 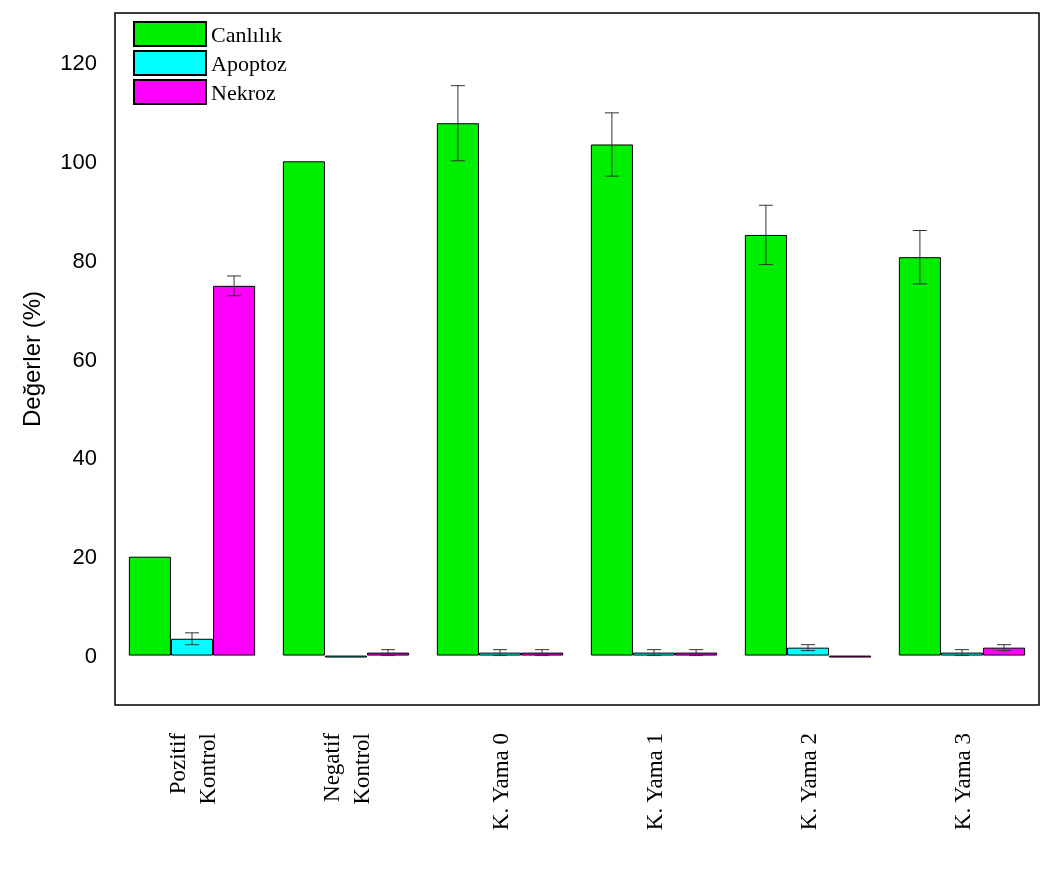 I want to click on y-tick-label: 100, so click(x=78, y=161).